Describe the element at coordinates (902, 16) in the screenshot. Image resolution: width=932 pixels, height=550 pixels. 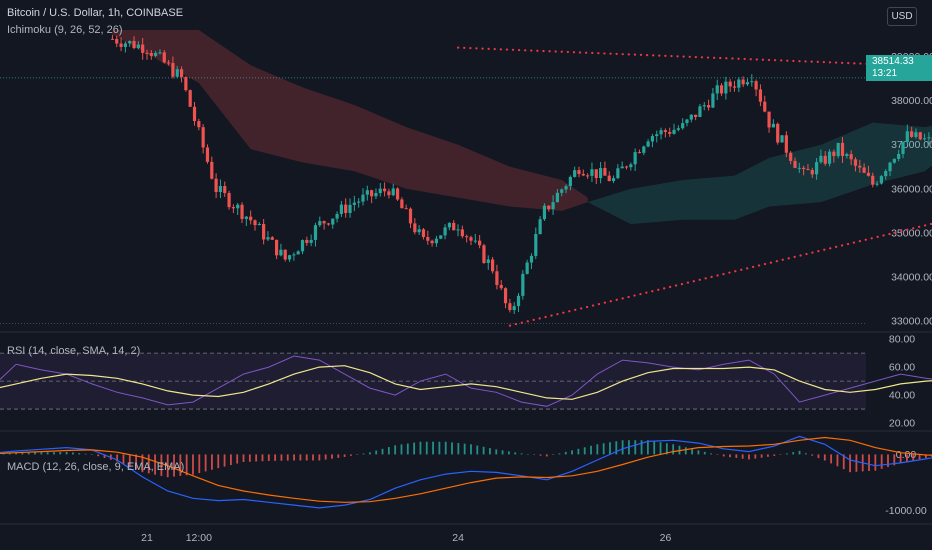
I see `currency-button: USD` at that location.